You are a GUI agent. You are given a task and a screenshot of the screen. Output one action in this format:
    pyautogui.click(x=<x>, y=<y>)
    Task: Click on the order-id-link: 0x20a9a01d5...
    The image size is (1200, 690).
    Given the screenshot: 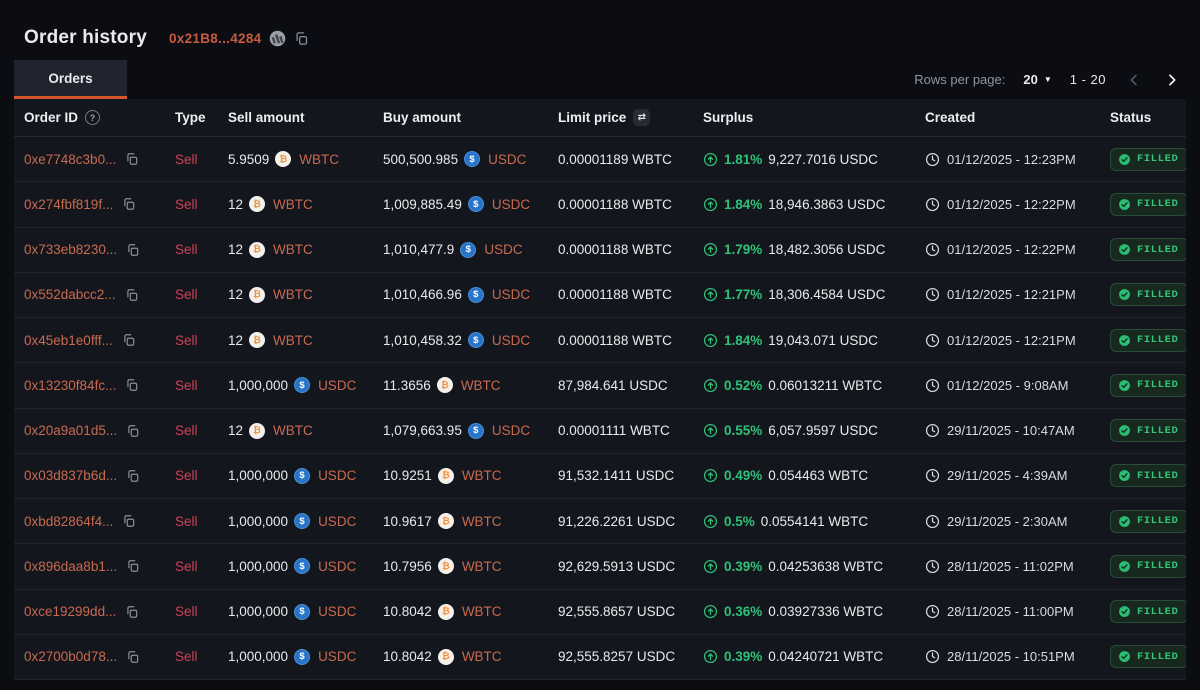 What is the action you would take?
    pyautogui.click(x=71, y=431)
    